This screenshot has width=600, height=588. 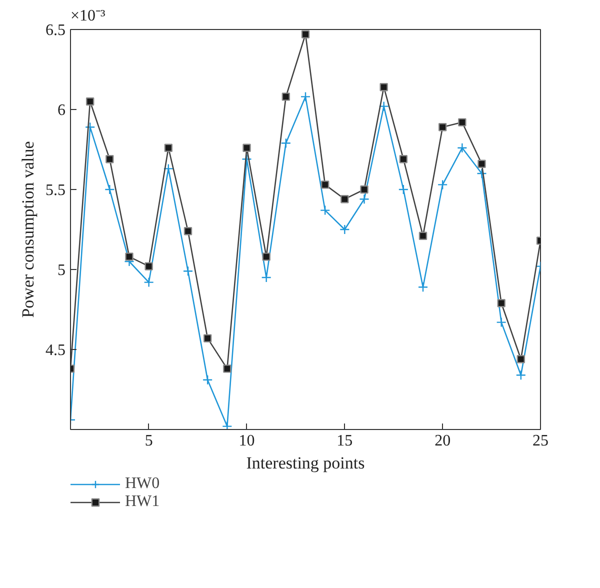 I want to click on x-tick-label: 15, so click(x=344, y=441).